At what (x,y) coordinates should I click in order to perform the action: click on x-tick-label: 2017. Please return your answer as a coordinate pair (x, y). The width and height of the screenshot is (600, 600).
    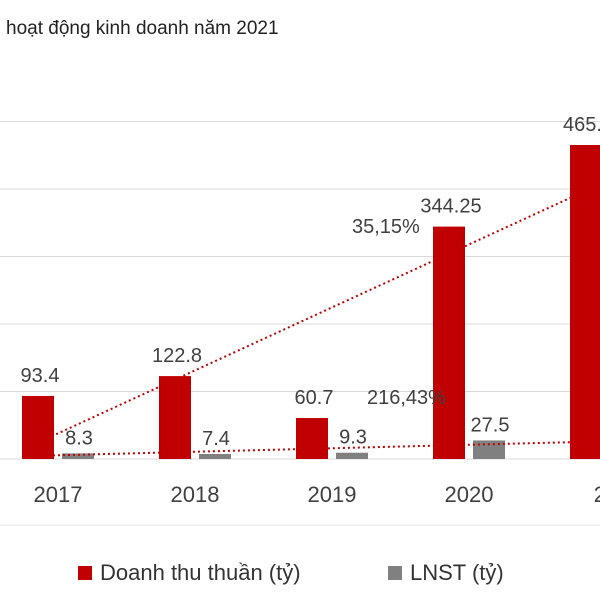
    Looking at the image, I should click on (58, 494).